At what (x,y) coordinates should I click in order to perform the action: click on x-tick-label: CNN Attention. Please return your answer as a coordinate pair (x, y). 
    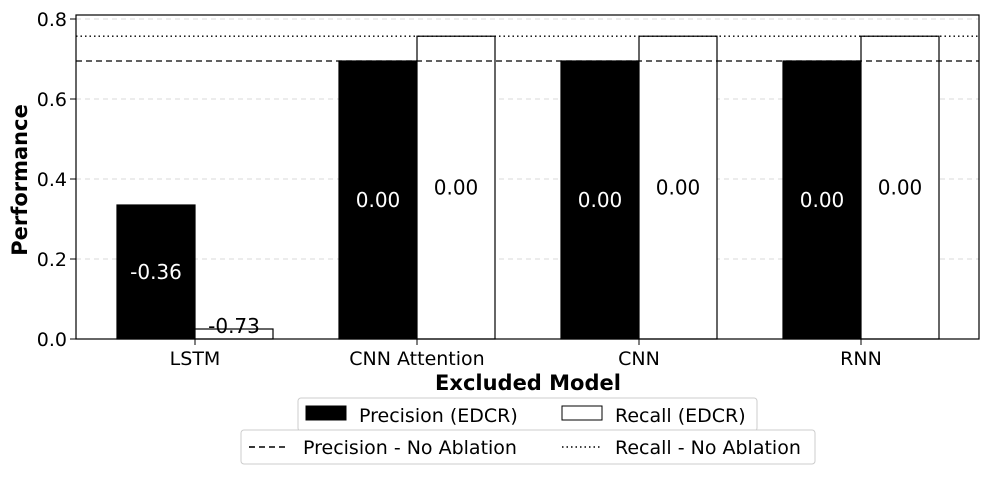
    Looking at the image, I should click on (416, 359).